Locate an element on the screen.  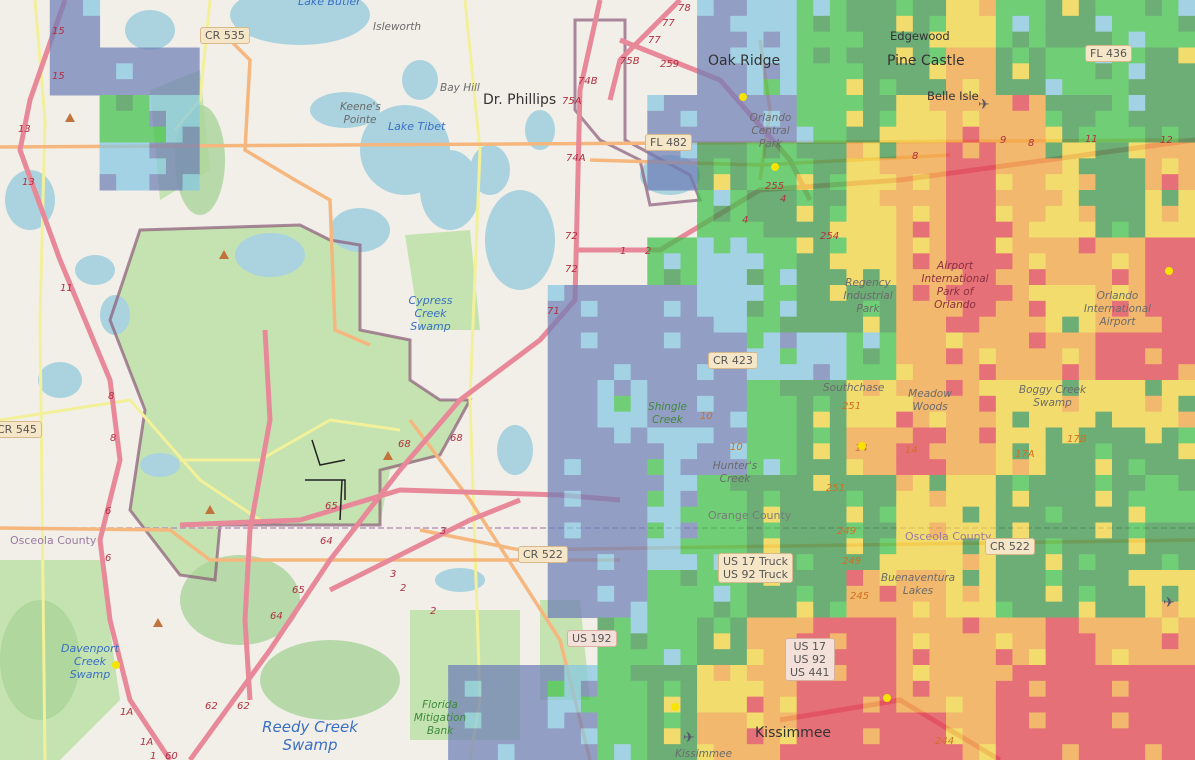
exit-number: 11 is located at coordinates (66, 288).